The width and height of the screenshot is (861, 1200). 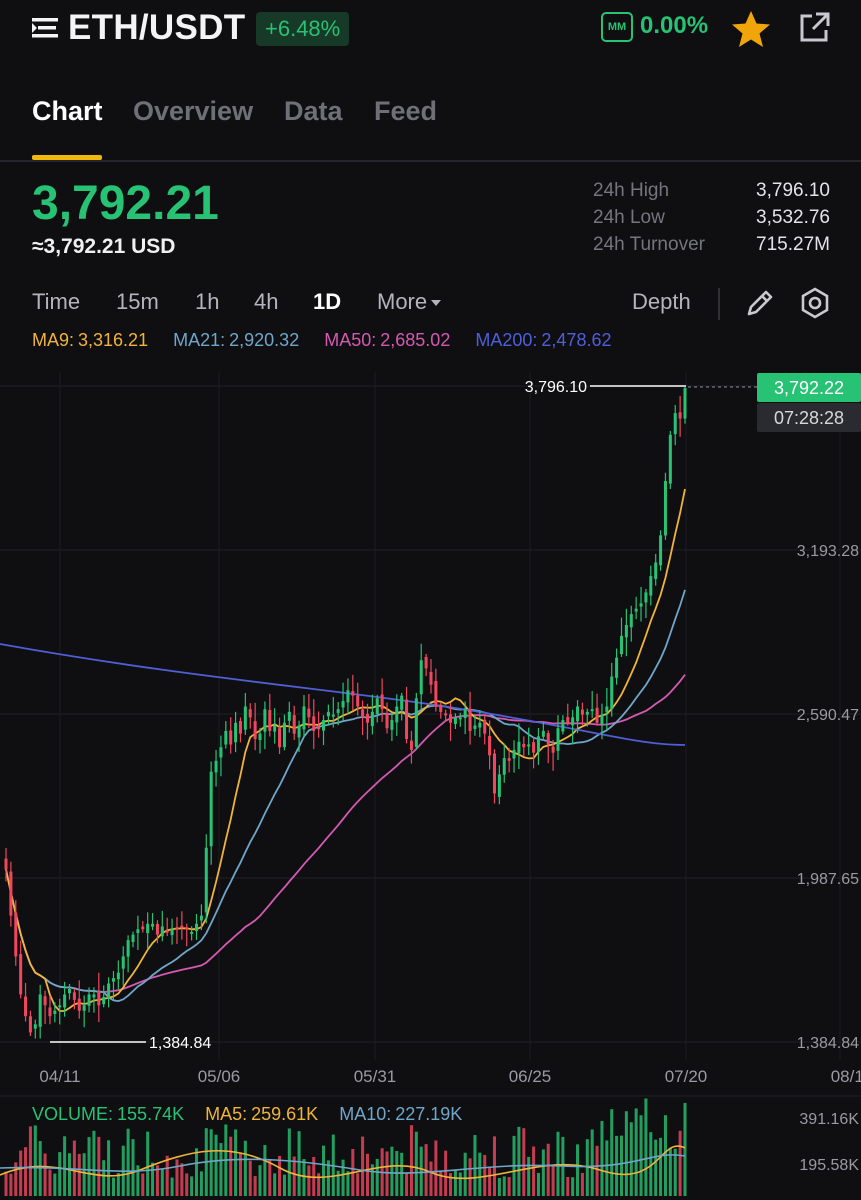 I want to click on volume-ma5-line, so click(x=343, y=1162).